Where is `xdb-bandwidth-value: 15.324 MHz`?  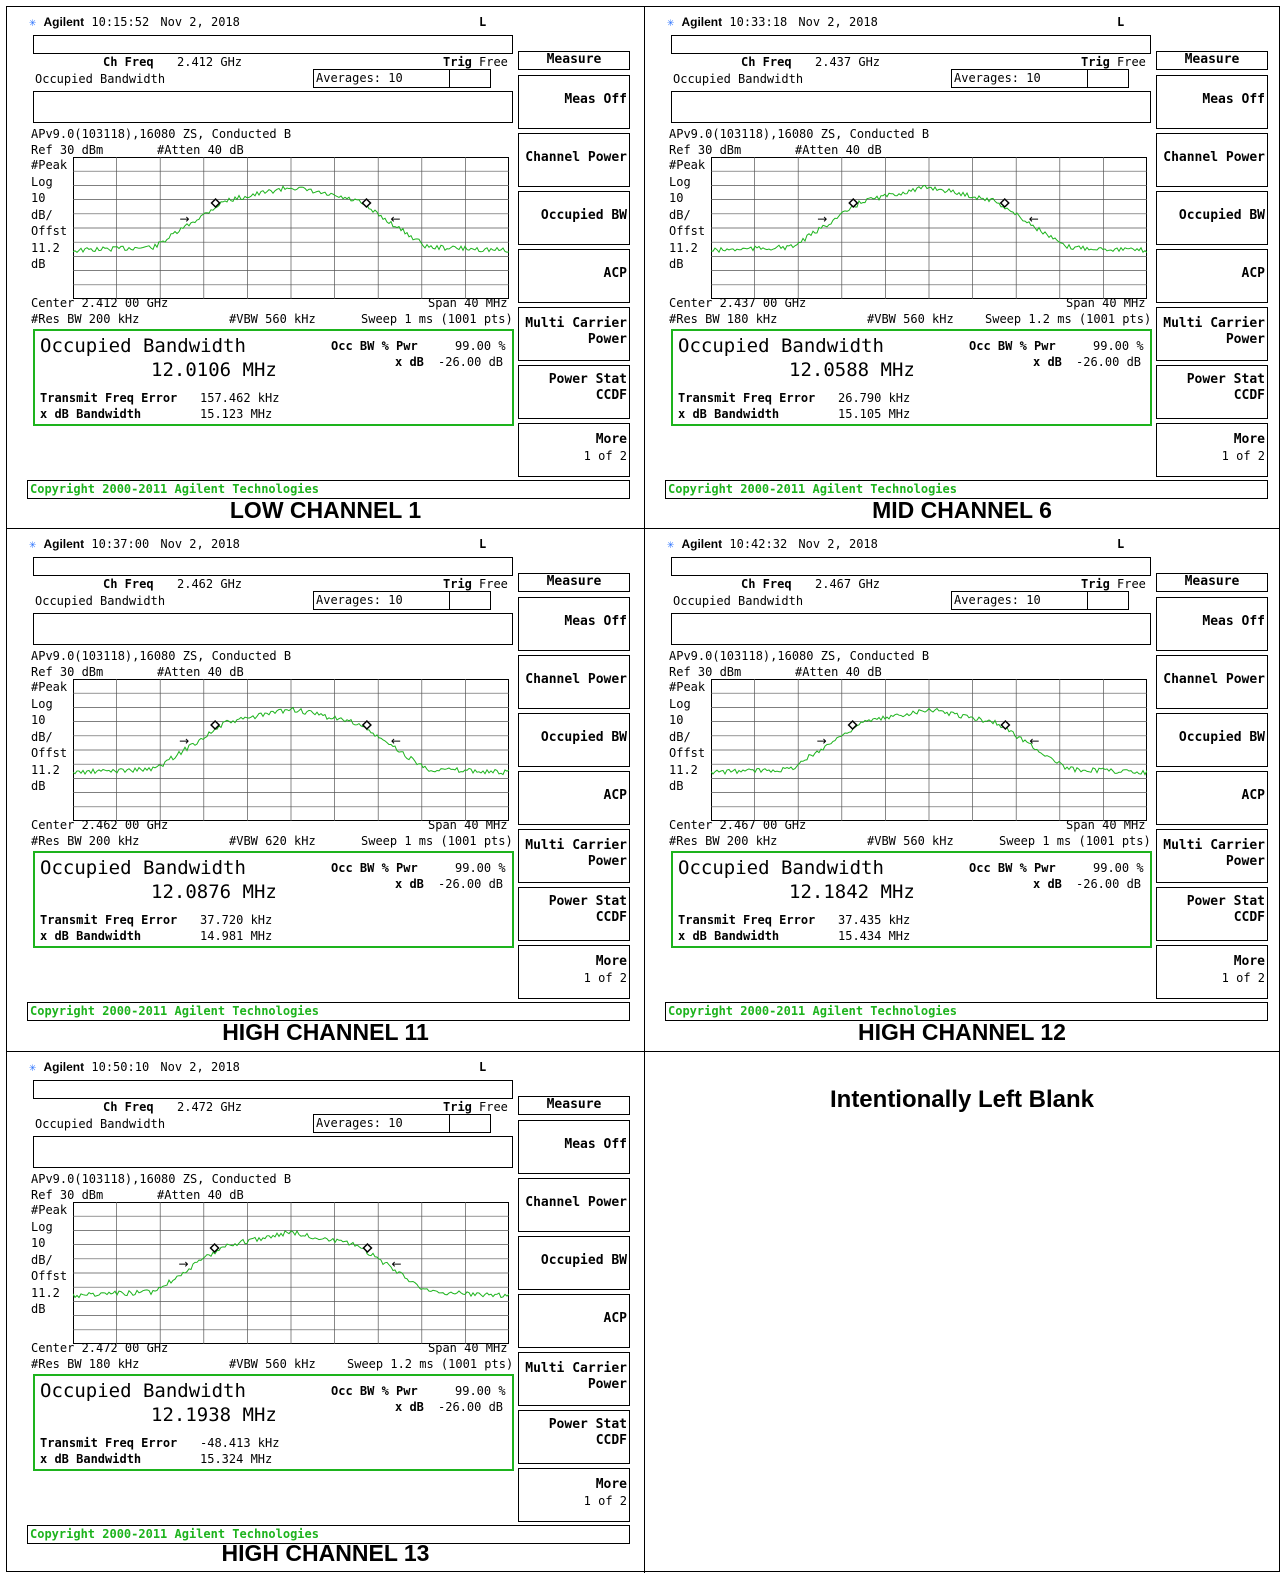
xdb-bandwidth-value: 15.324 MHz is located at coordinates (236, 1459).